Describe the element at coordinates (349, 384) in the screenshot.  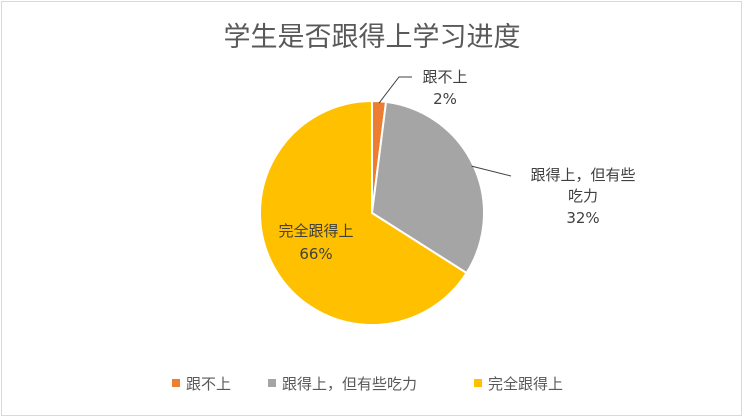
I see `legend-label-1: 跟得上，但有些吃力` at that location.